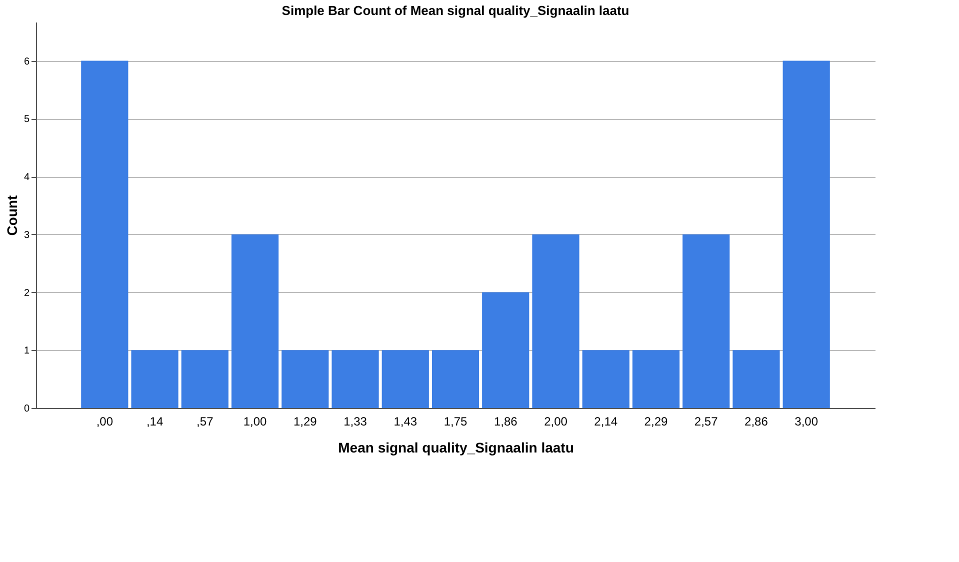 The height and width of the screenshot is (562, 959). I want to click on y-tick-label: 5, so click(27, 120).